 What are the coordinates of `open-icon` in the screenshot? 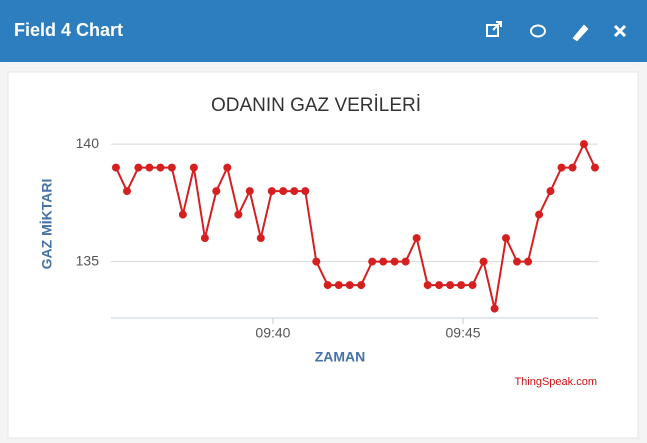 It's located at (492, 30).